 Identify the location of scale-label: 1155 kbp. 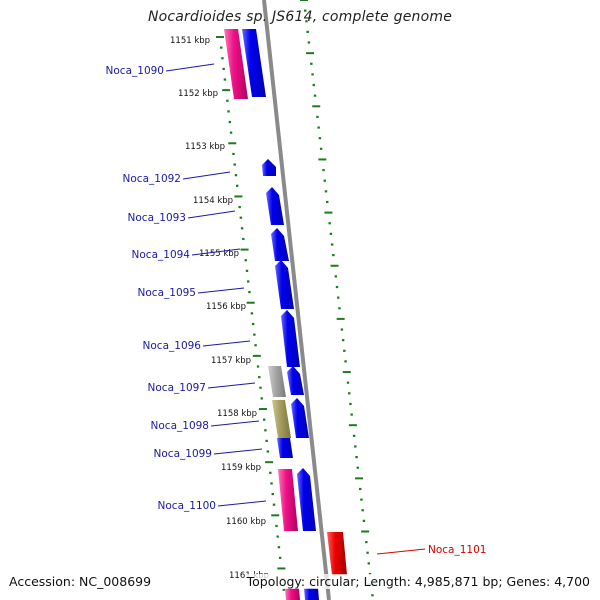
(219, 254).